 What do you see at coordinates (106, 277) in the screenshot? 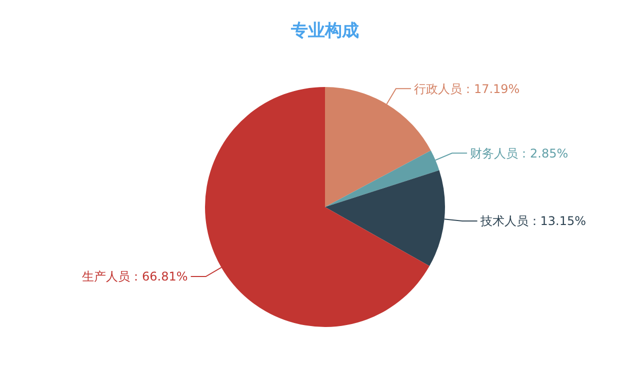
I see `slice-label: 生产人员` at bounding box center [106, 277].